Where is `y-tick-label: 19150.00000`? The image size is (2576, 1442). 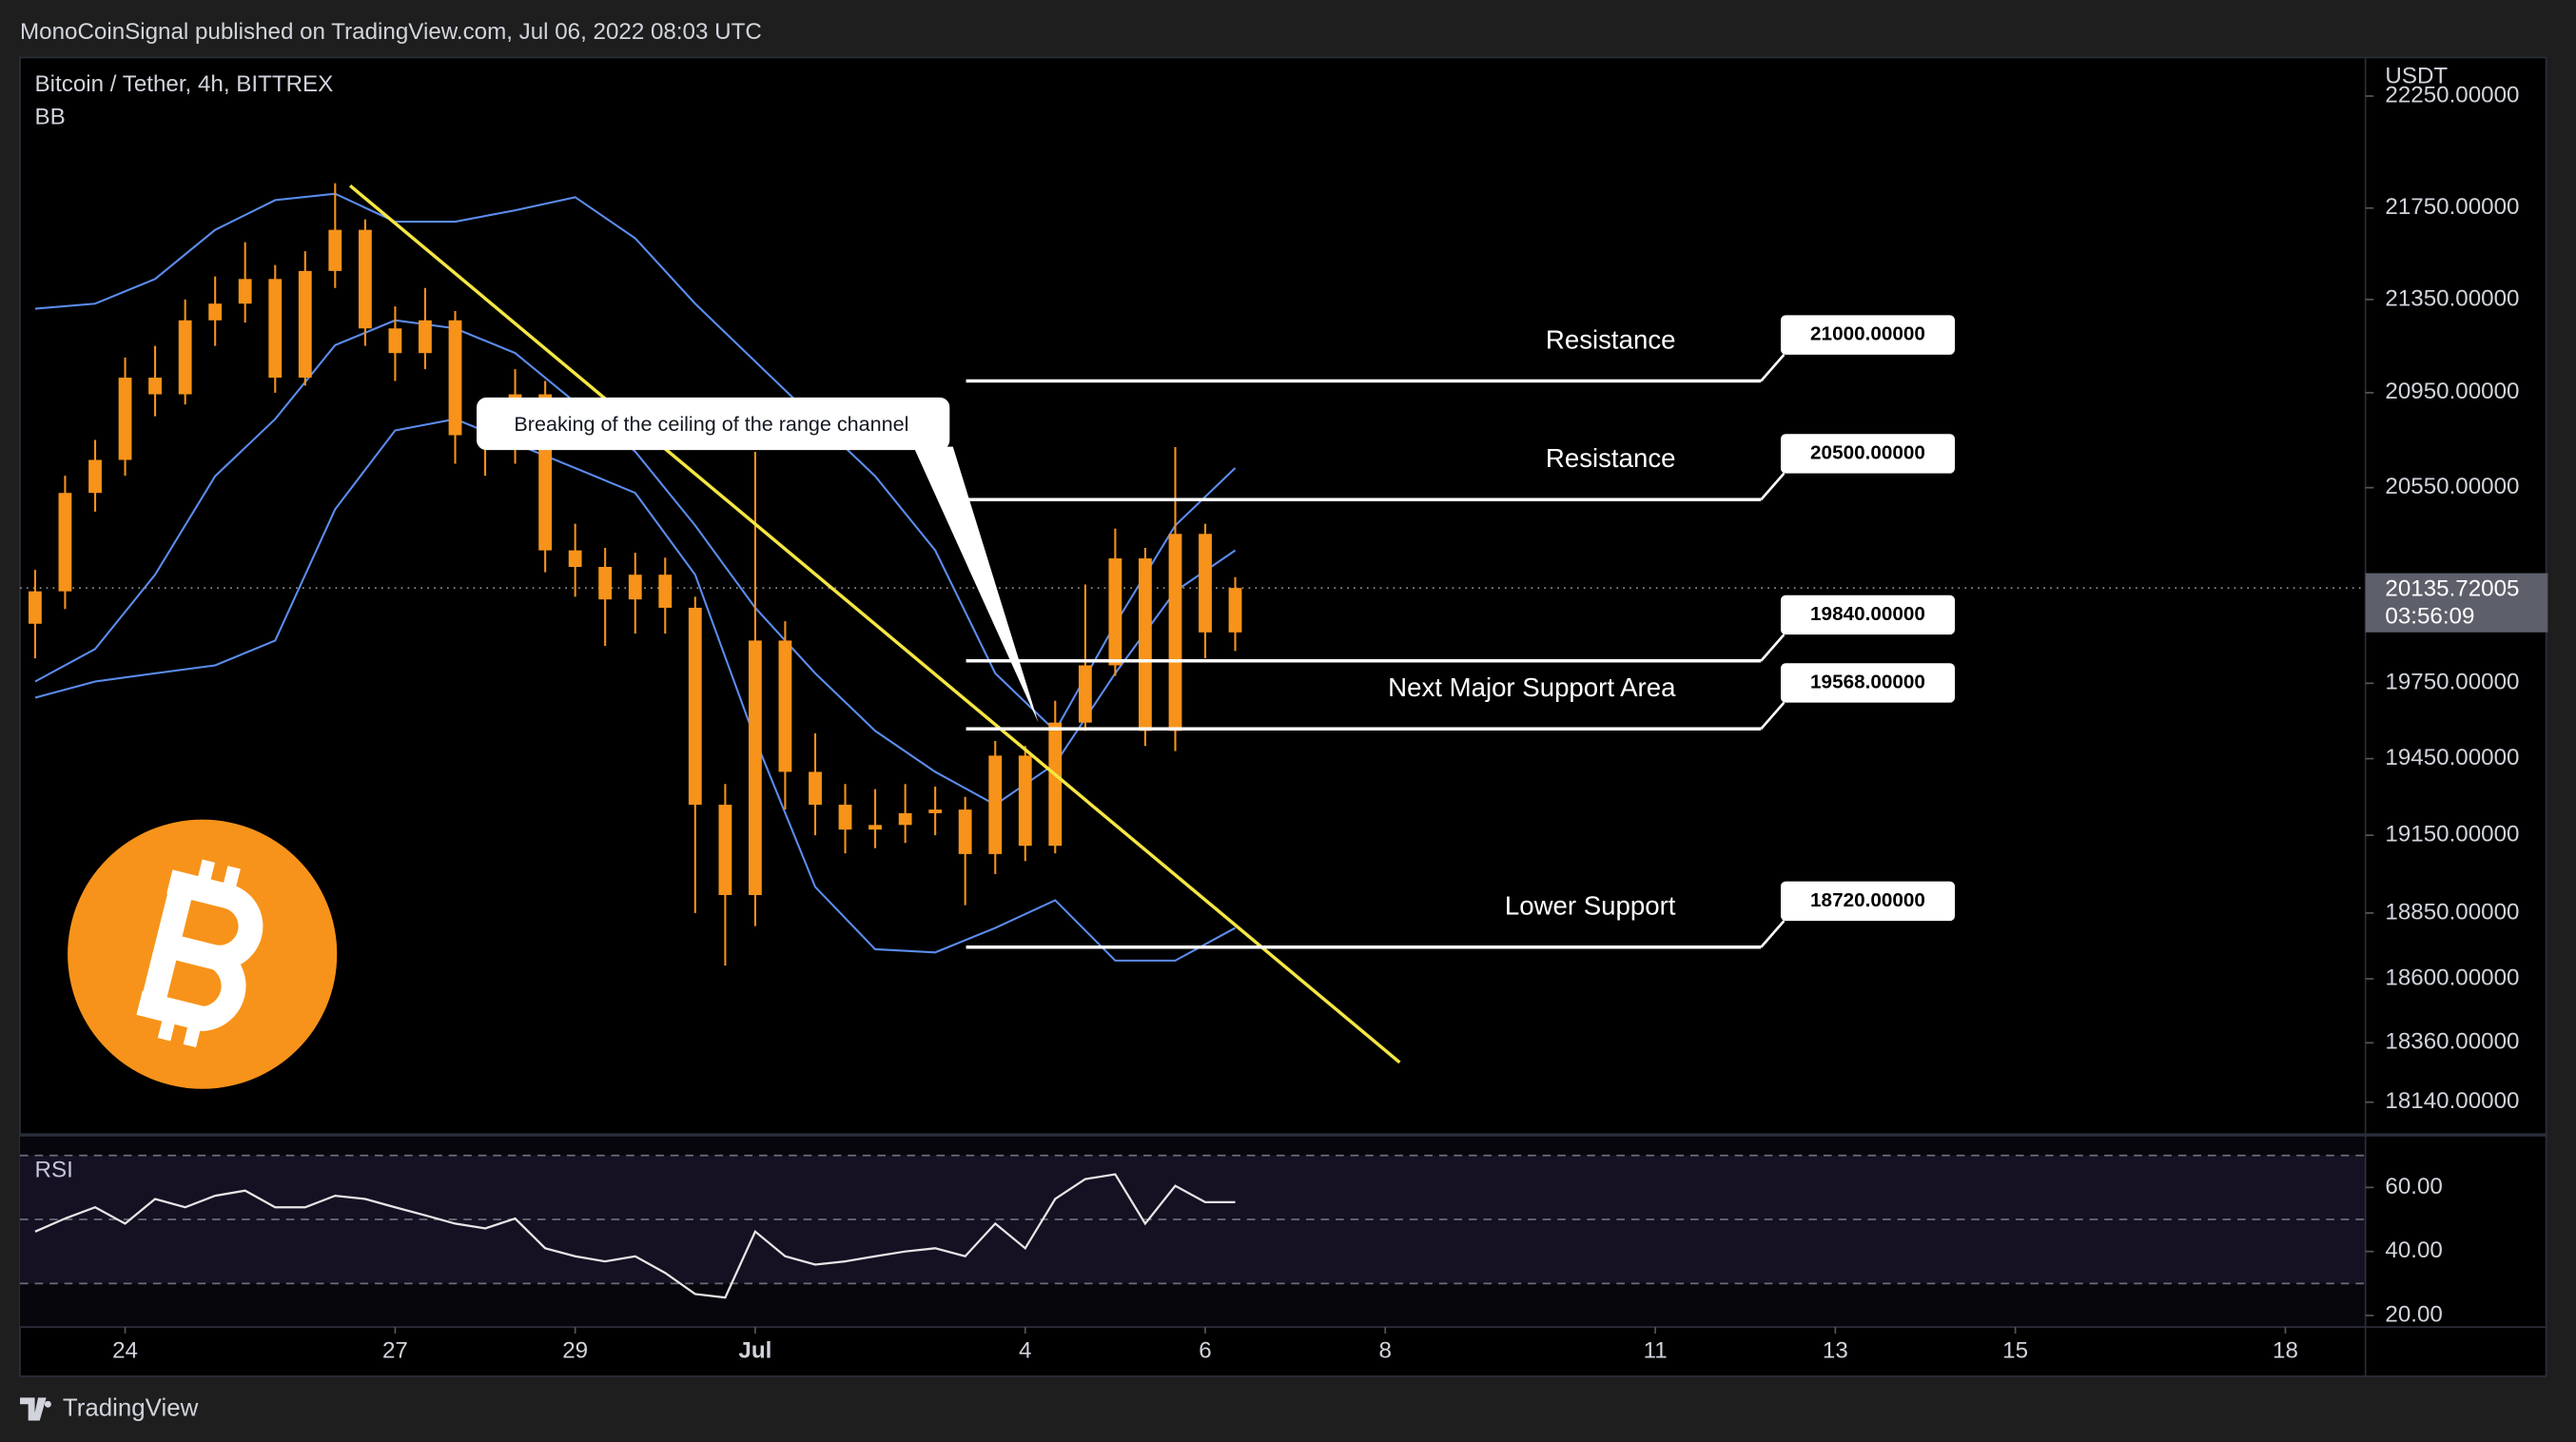
y-tick-label: 19150.00000 is located at coordinates (2452, 834).